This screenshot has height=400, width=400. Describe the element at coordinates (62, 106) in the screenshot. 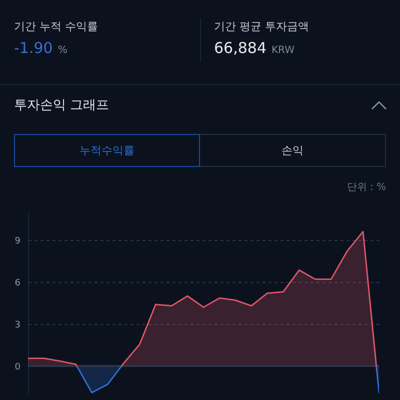

I see `chart-title: 투자손익 그래프` at that location.